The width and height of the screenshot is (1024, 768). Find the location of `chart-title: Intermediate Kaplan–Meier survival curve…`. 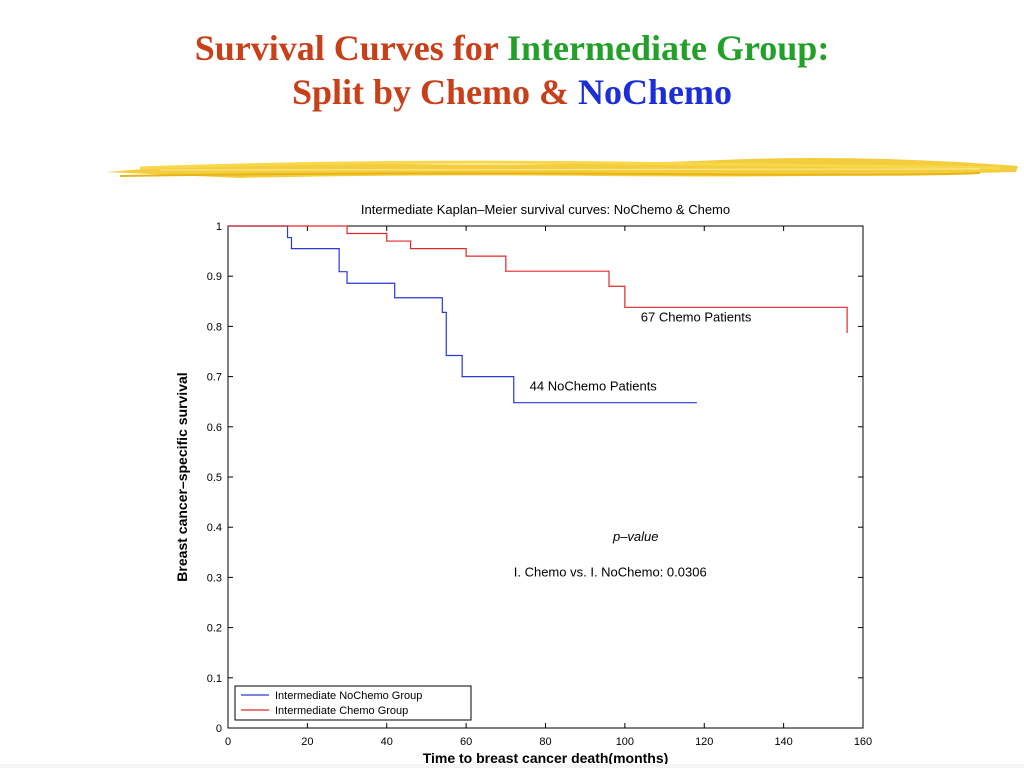

chart-title: Intermediate Kaplan–Meier survival curve… is located at coordinates (545, 209).